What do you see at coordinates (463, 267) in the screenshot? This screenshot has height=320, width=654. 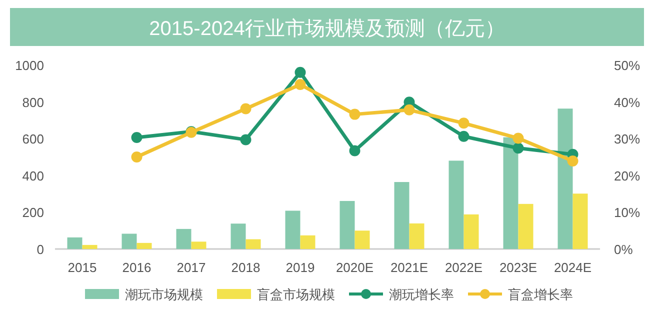 I see `x-tick-label: 2022E` at bounding box center [463, 267].